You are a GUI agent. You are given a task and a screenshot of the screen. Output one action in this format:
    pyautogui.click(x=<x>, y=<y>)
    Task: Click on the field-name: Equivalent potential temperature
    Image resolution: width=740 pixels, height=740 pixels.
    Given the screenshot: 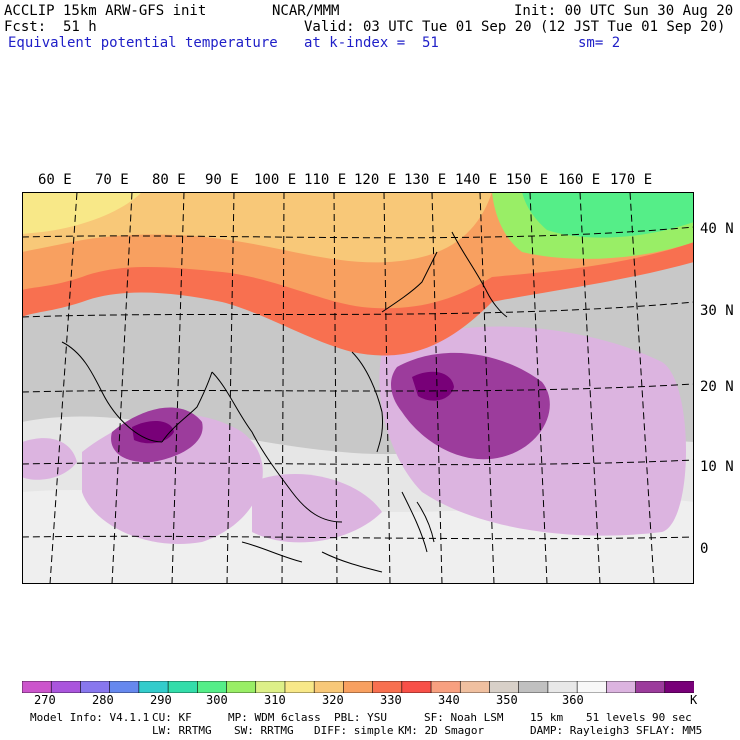 What is the action you would take?
    pyautogui.click(x=143, y=43)
    